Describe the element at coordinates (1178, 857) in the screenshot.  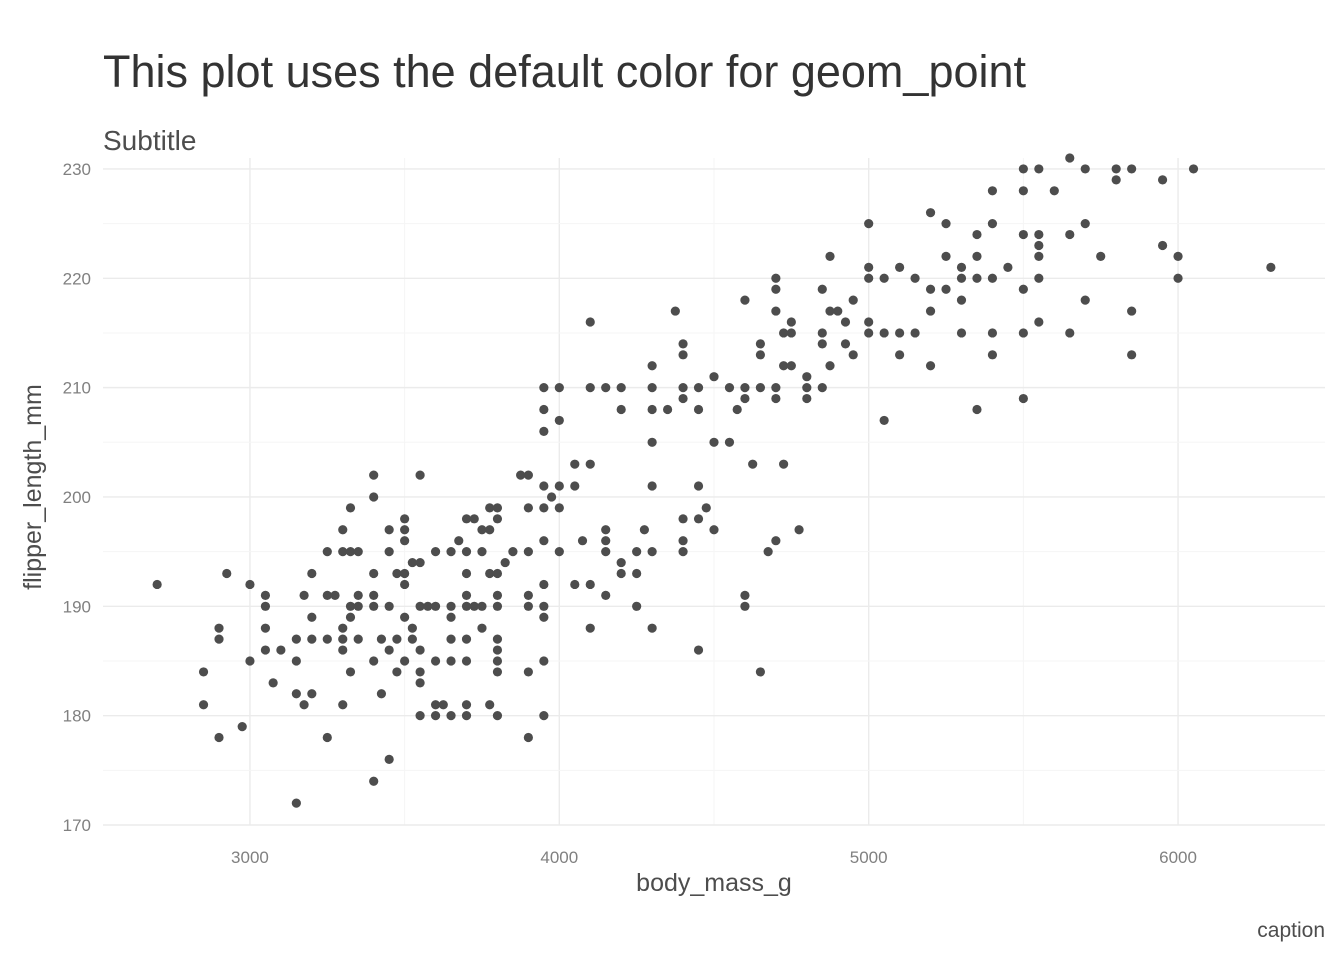
I see `x-tick-label: 6000` at that location.